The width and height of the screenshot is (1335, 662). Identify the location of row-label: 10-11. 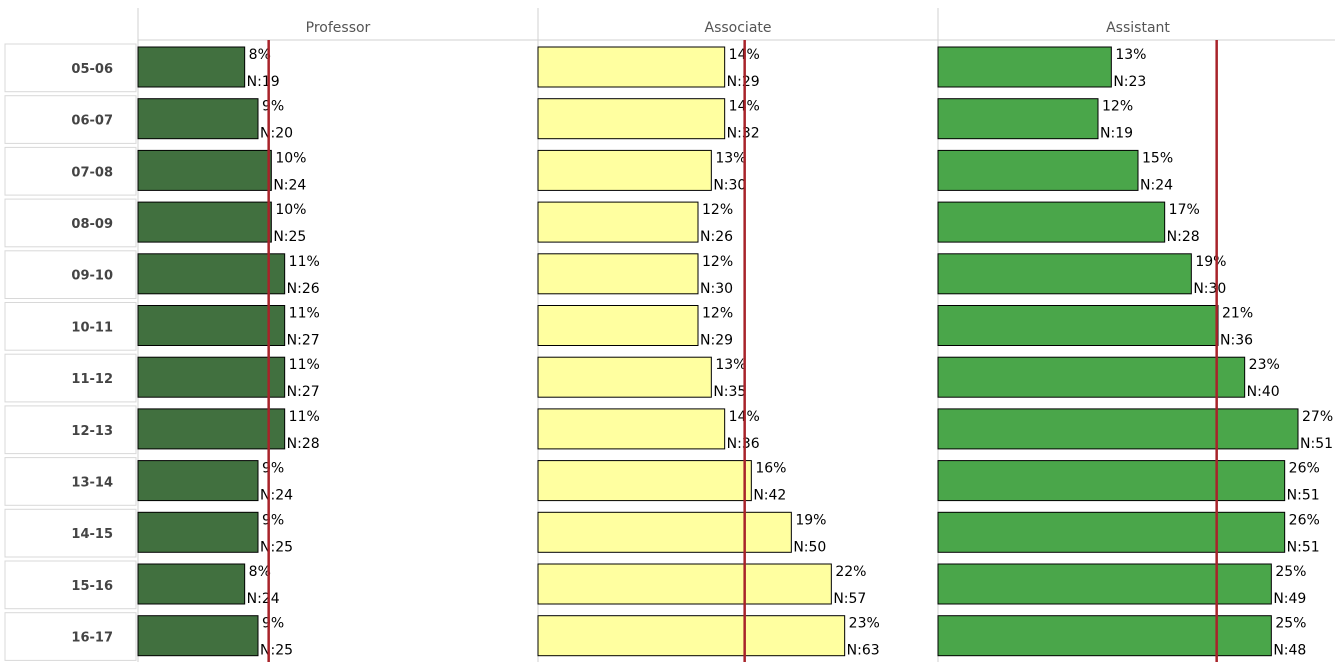
(92, 327).